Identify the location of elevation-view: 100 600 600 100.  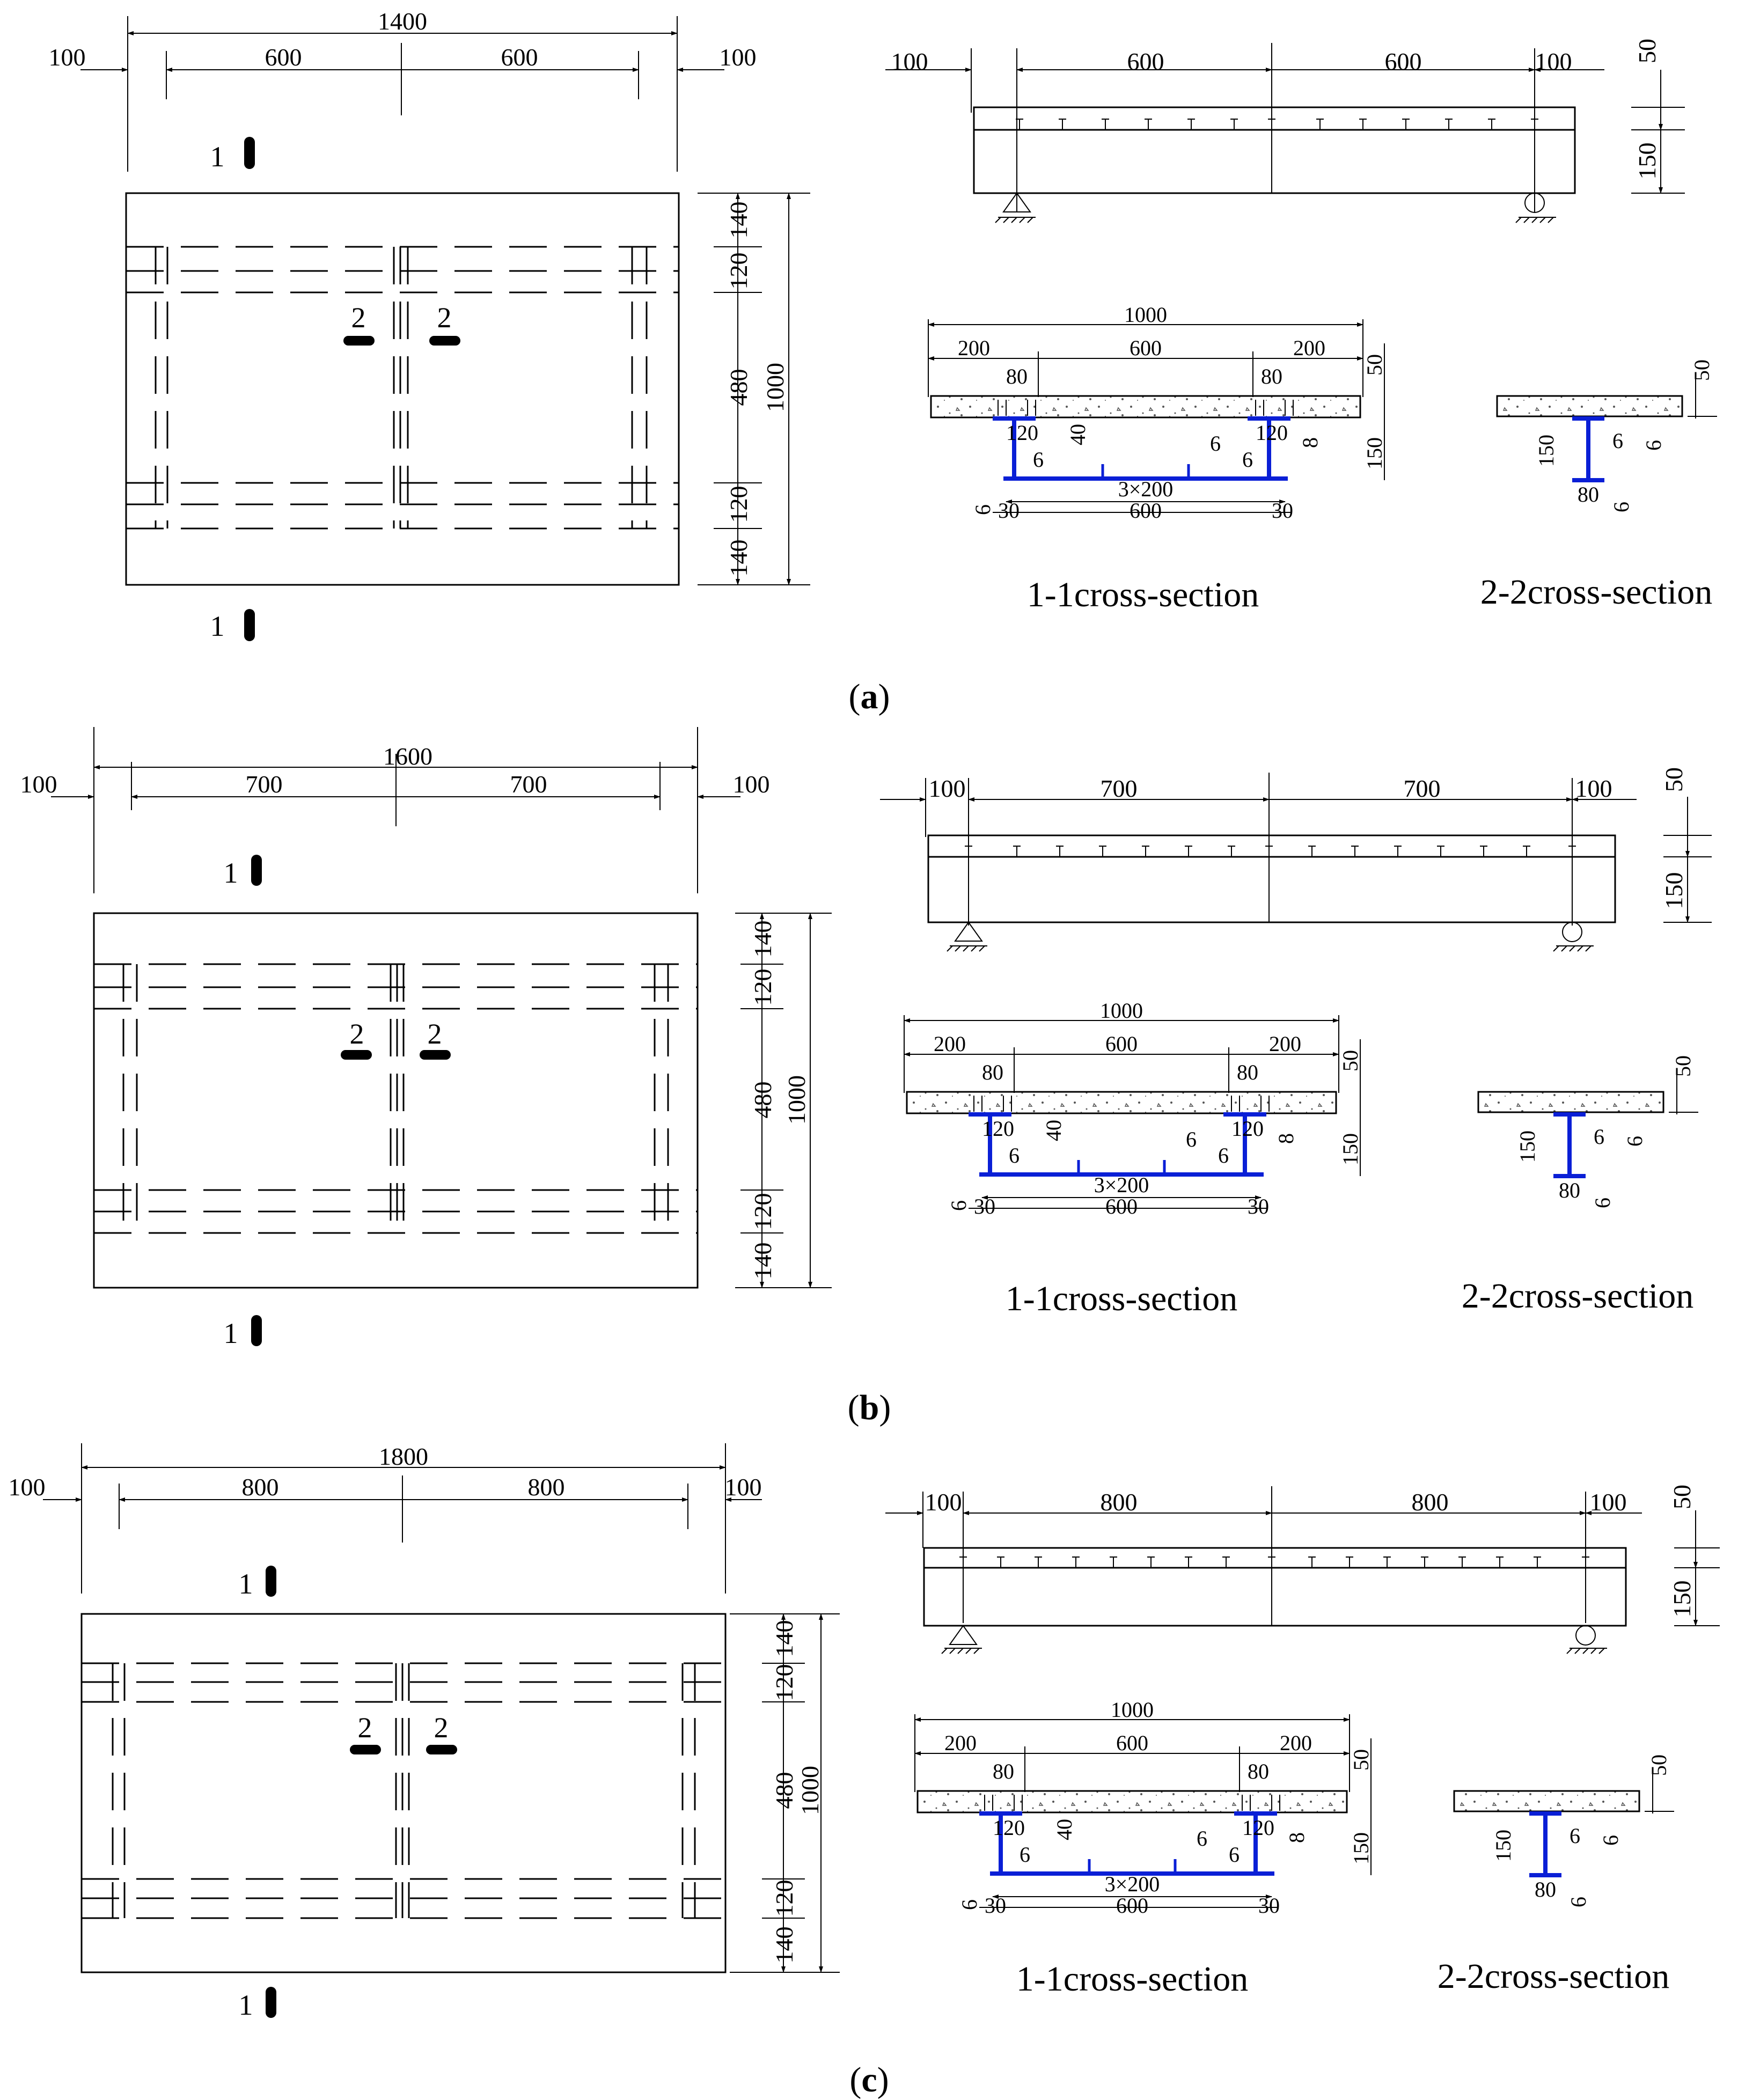
(1285, 131).